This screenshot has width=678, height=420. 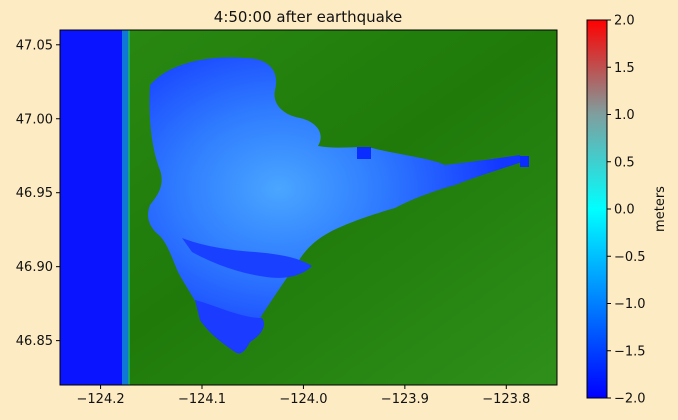 What do you see at coordinates (126, 207) in the screenshot?
I see `surf-zone` at bounding box center [126, 207].